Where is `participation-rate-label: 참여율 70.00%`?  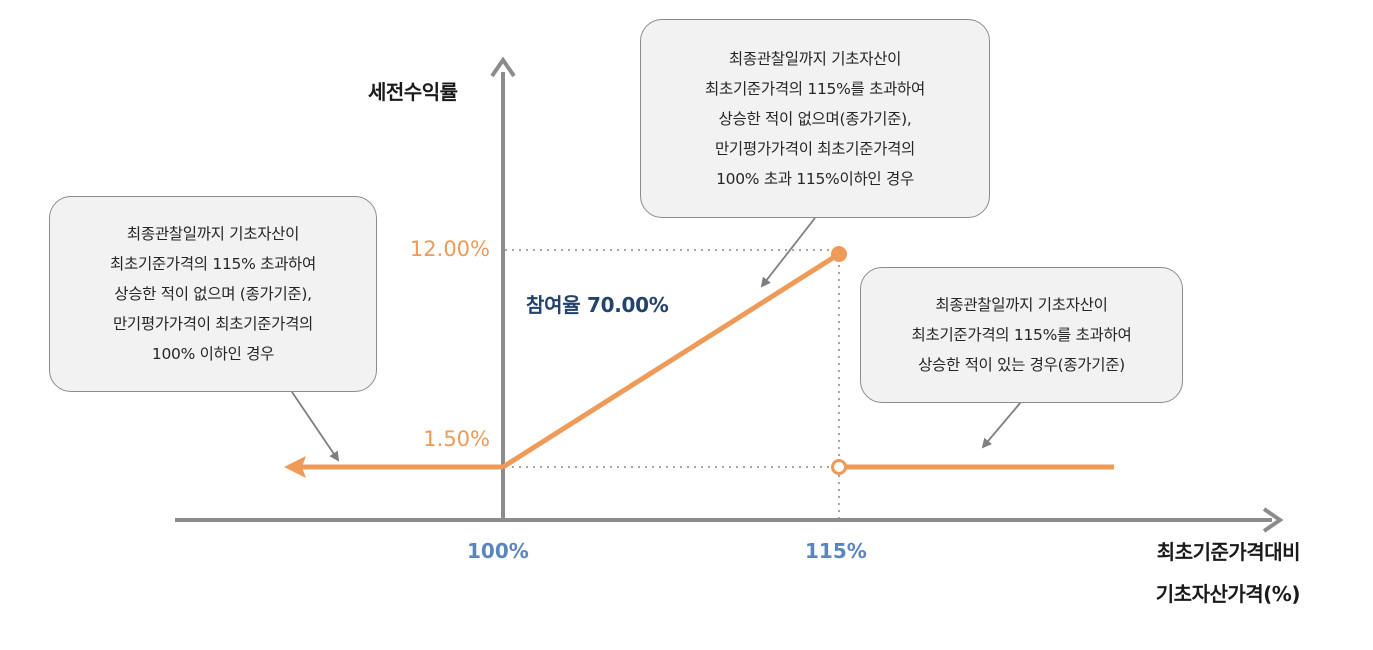 participation-rate-label: 참여율 70.00% is located at coordinates (597, 305).